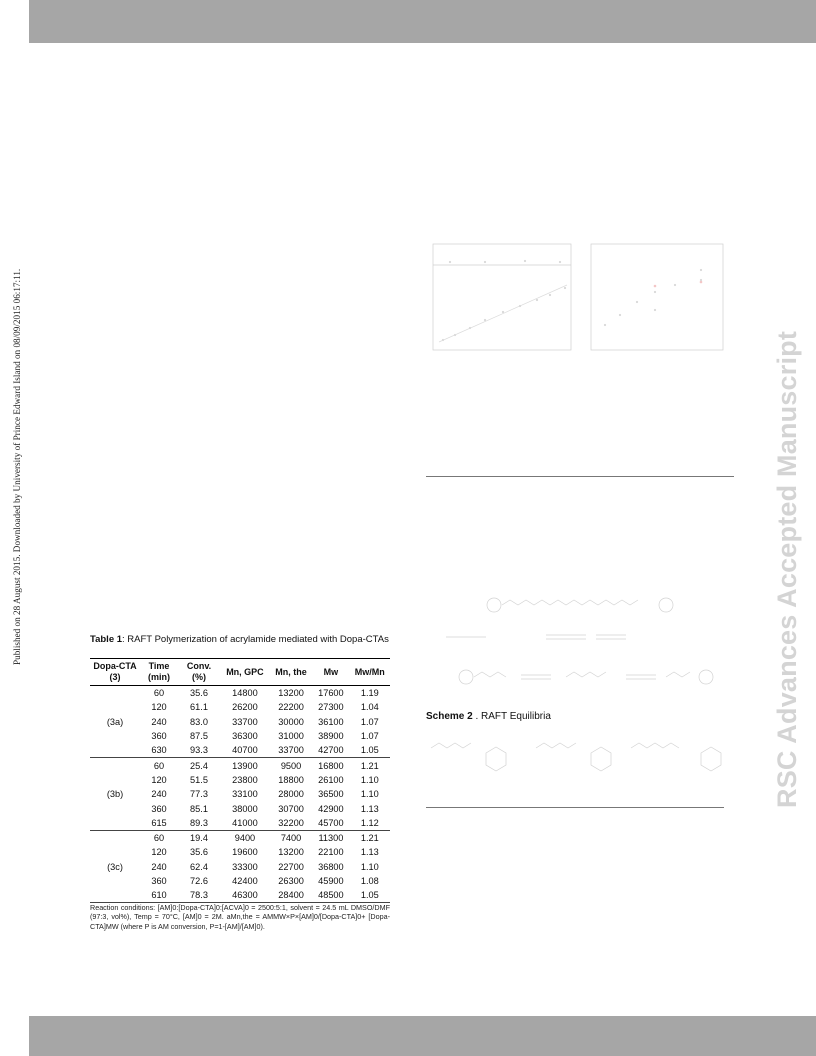 This screenshot has width=816, height=1056. I want to click on table-row: 120 51.5 23800 18800 26100 1.10, so click(240, 780).